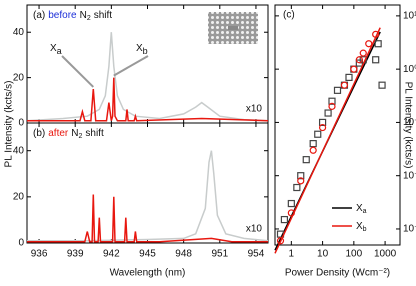  What do you see at coordinates (409, 122) in the screenshot?
I see `y-tick-label: 10⁻¹` at bounding box center [409, 122].